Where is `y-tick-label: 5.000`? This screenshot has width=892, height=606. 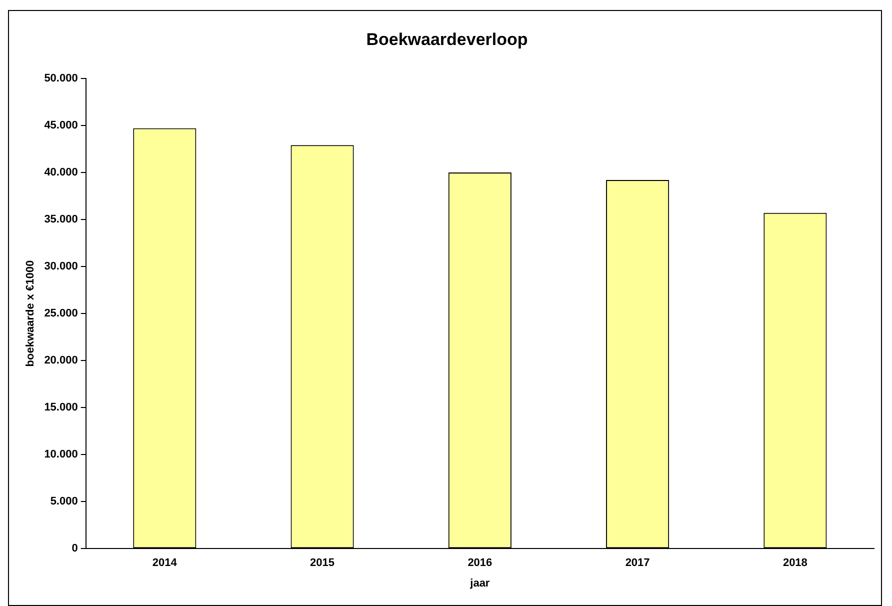 y-tick-label: 5.000 is located at coordinates (64, 502).